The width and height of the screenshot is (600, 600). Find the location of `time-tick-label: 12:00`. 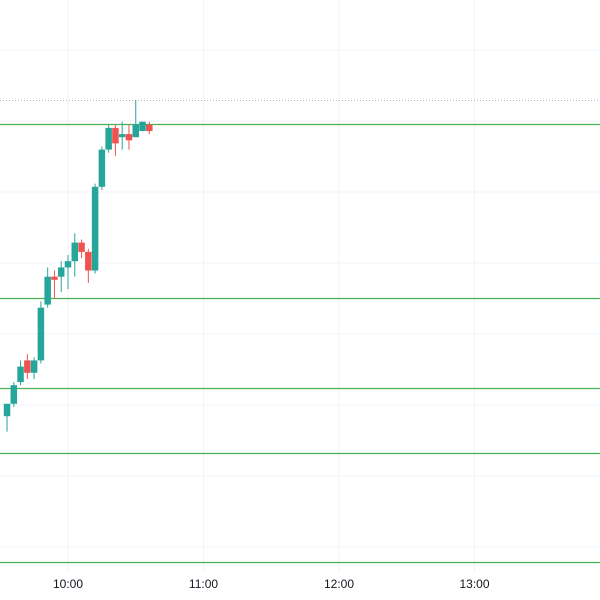

time-tick-label: 12:00 is located at coordinates (339, 584).